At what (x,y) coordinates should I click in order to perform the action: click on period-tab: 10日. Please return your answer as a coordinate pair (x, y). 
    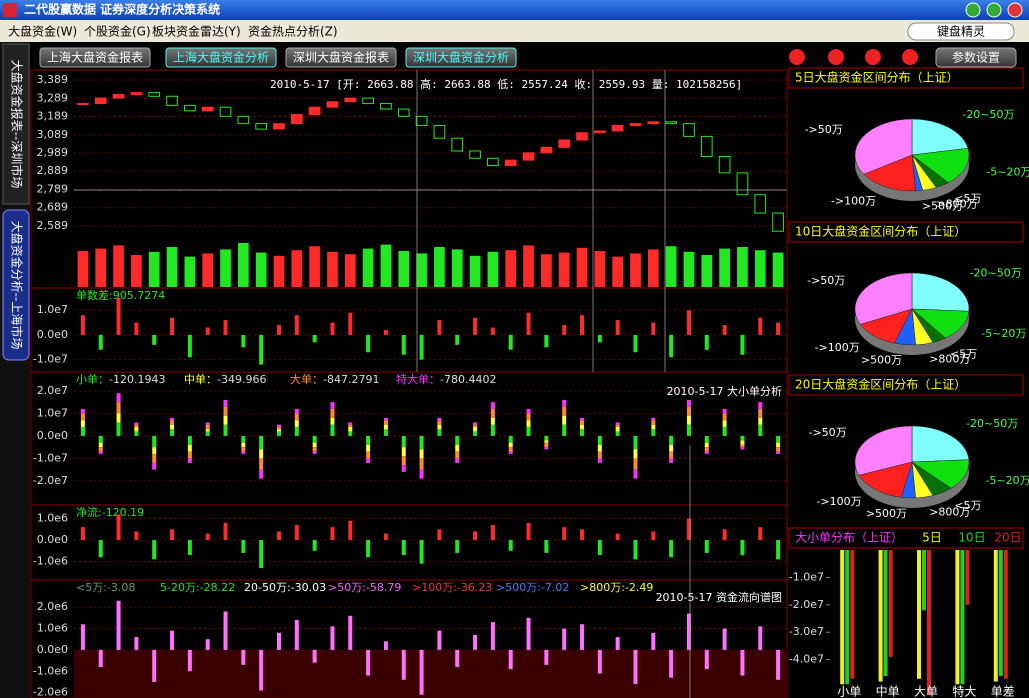
    Looking at the image, I should click on (971, 538).